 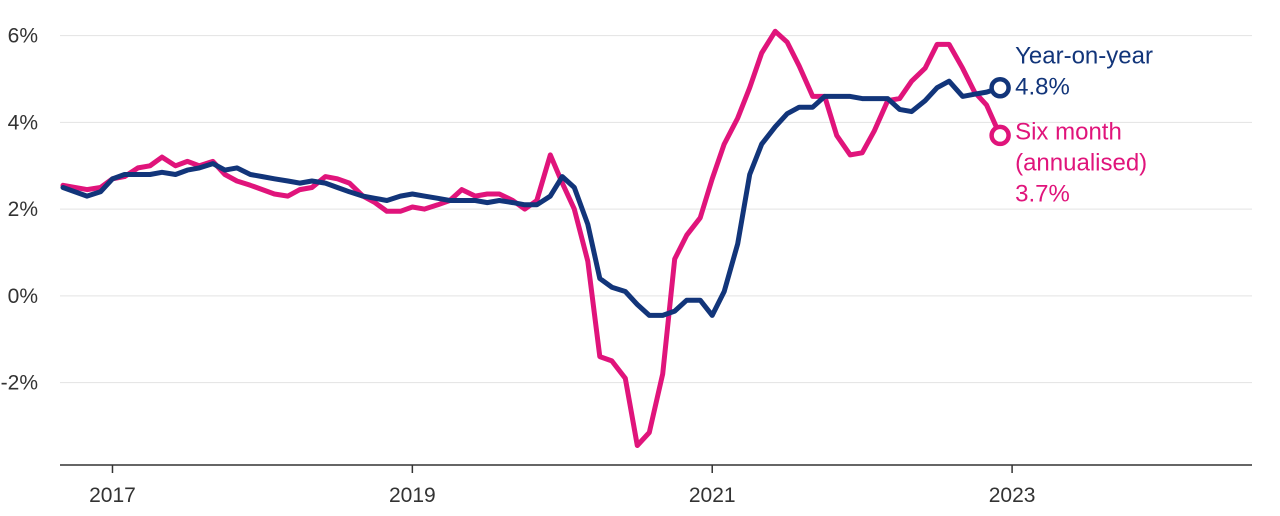 What do you see at coordinates (23, 36) in the screenshot?
I see `y-tick-label: 6%` at bounding box center [23, 36].